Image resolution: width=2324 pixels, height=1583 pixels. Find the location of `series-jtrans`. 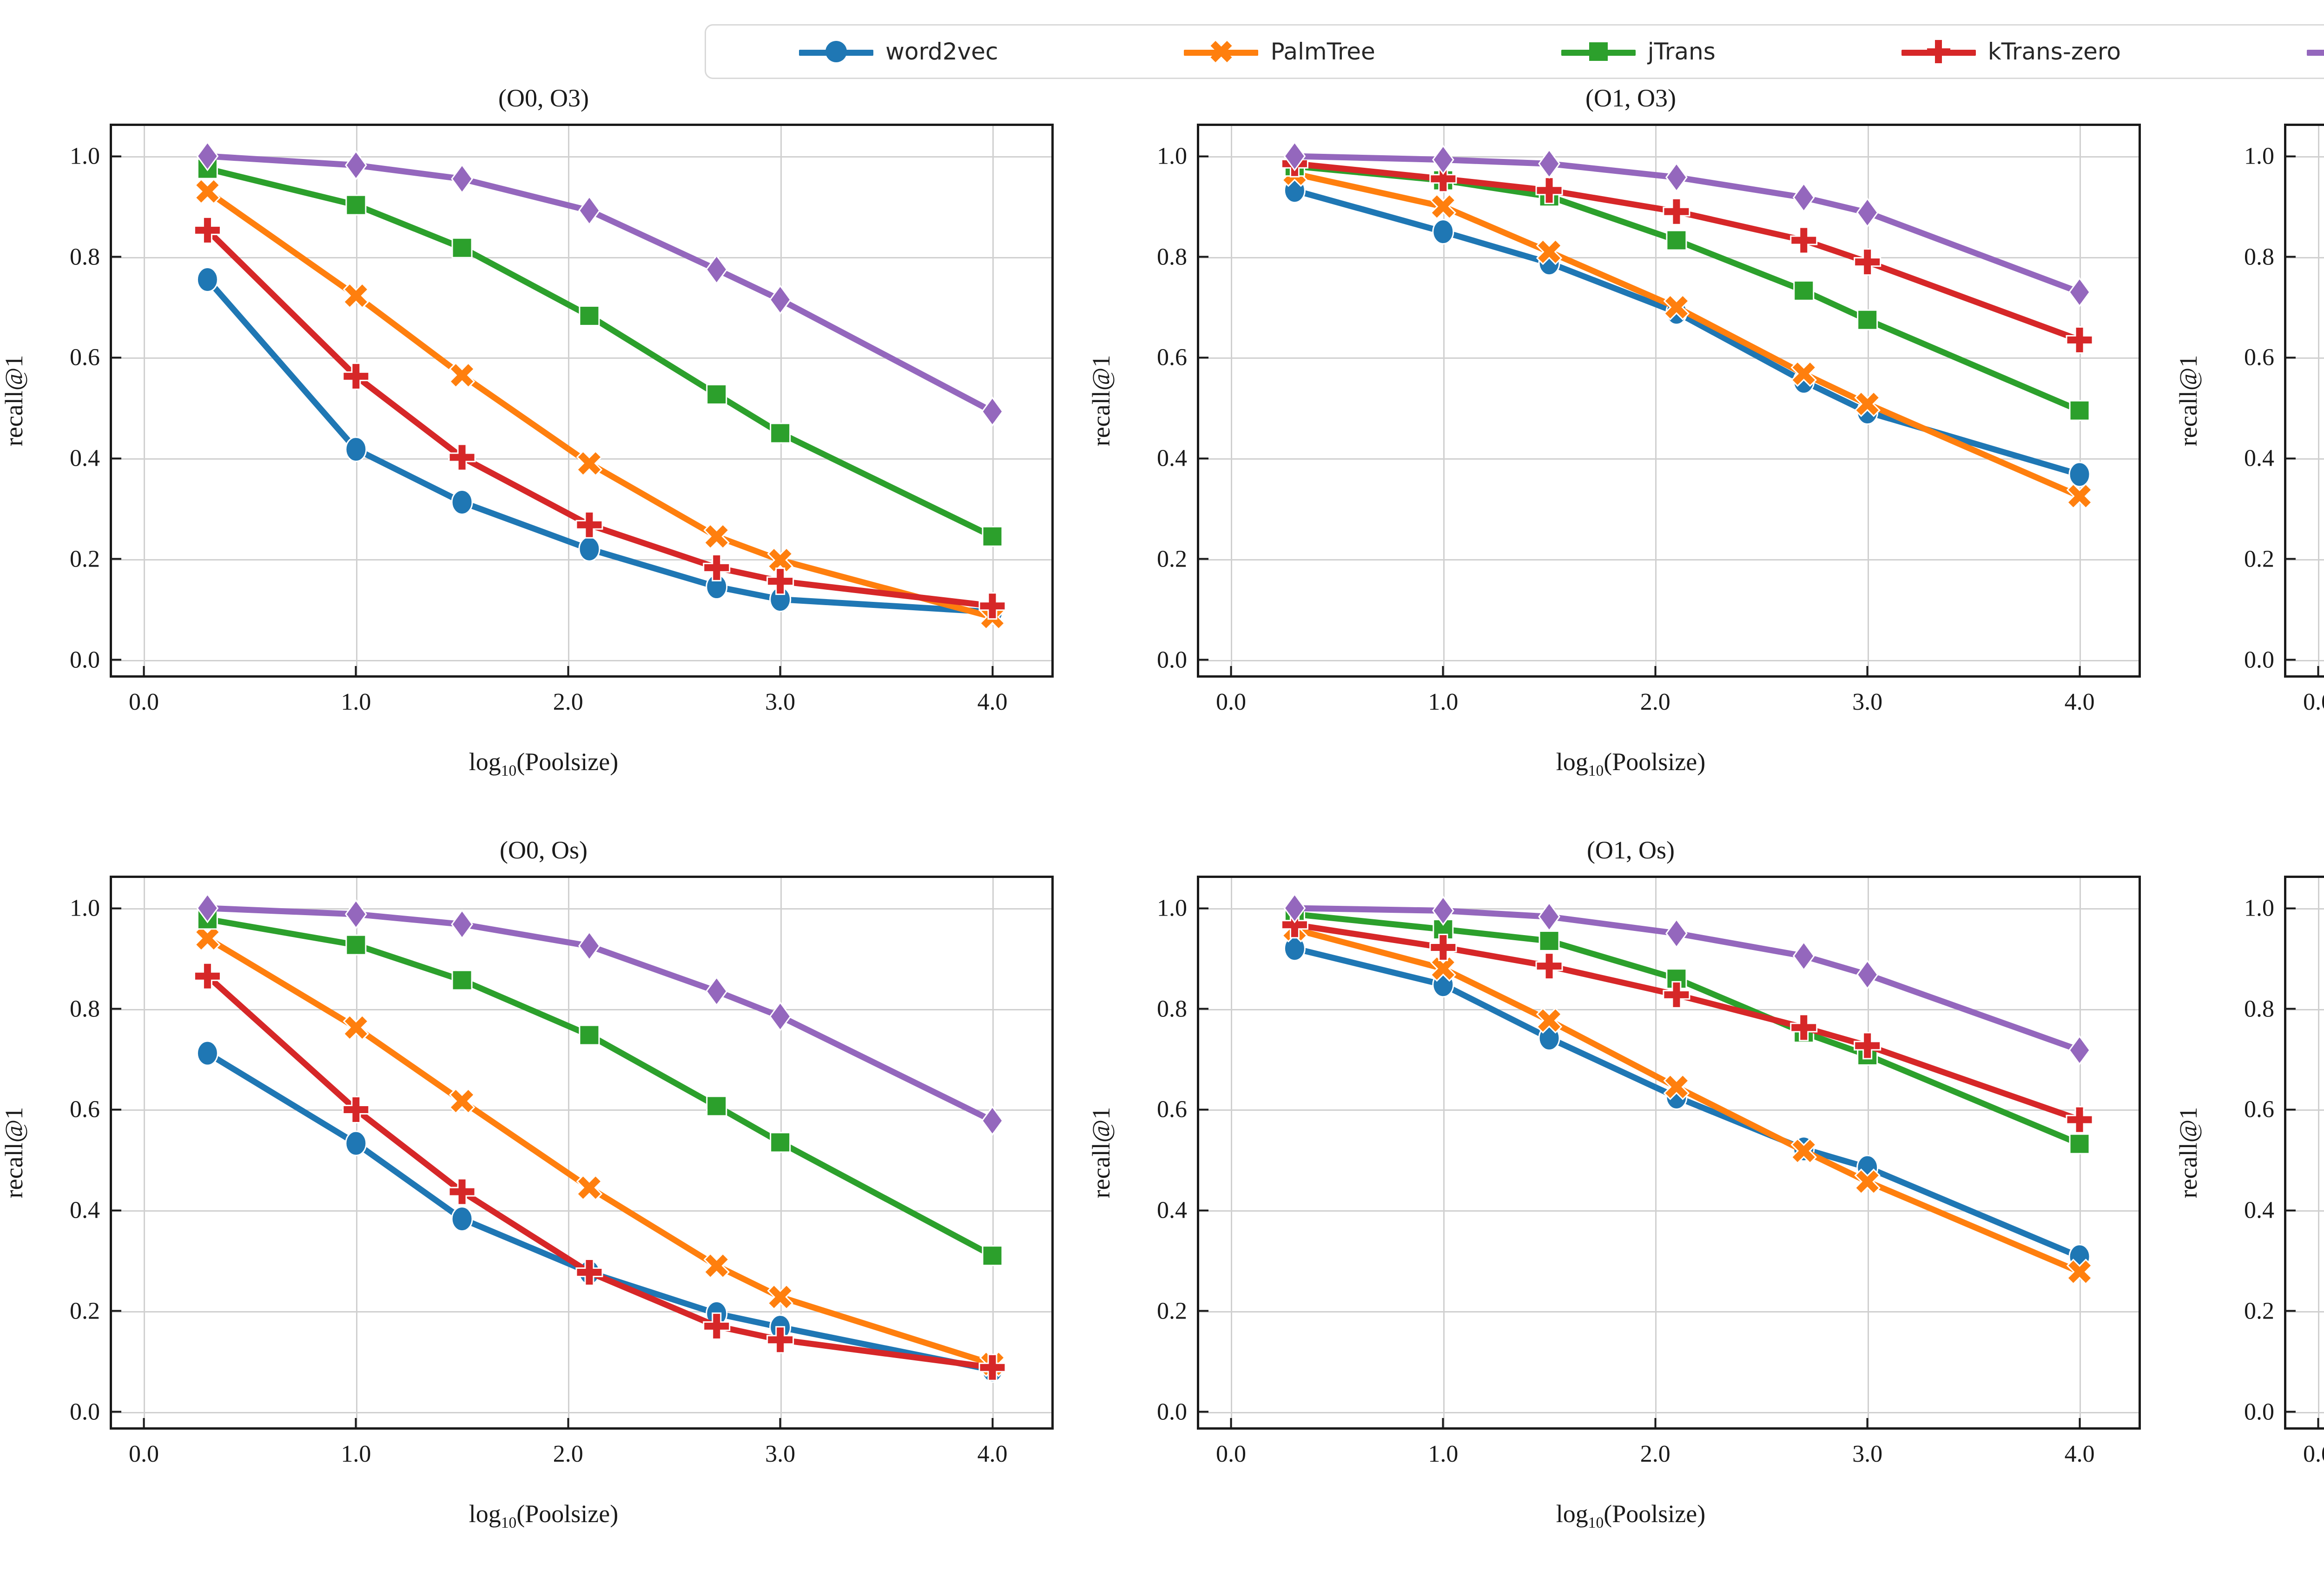

series-jtrans is located at coordinates (600, 1087).